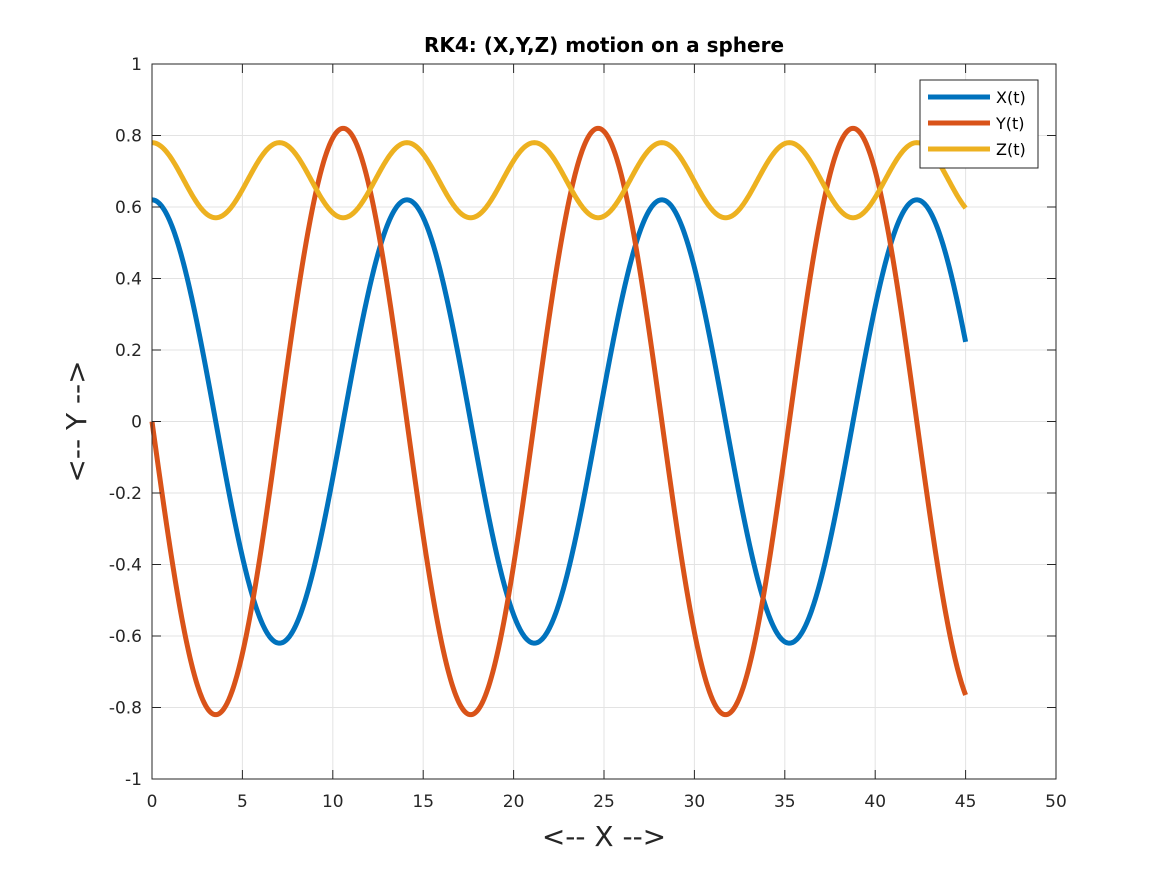 The width and height of the screenshot is (1167, 875). I want to click on x-tick-label: 50, so click(1056, 802).